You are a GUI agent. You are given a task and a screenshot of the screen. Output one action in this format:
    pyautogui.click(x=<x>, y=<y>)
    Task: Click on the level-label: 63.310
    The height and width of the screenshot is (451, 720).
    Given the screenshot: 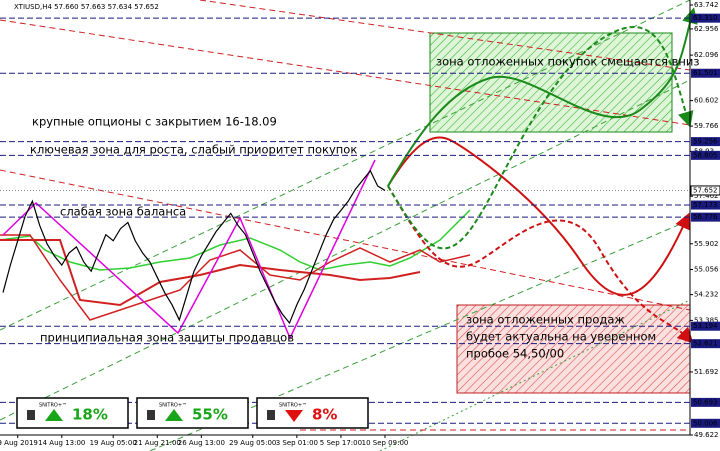 What is the action you would take?
    pyautogui.click(x=705, y=18)
    